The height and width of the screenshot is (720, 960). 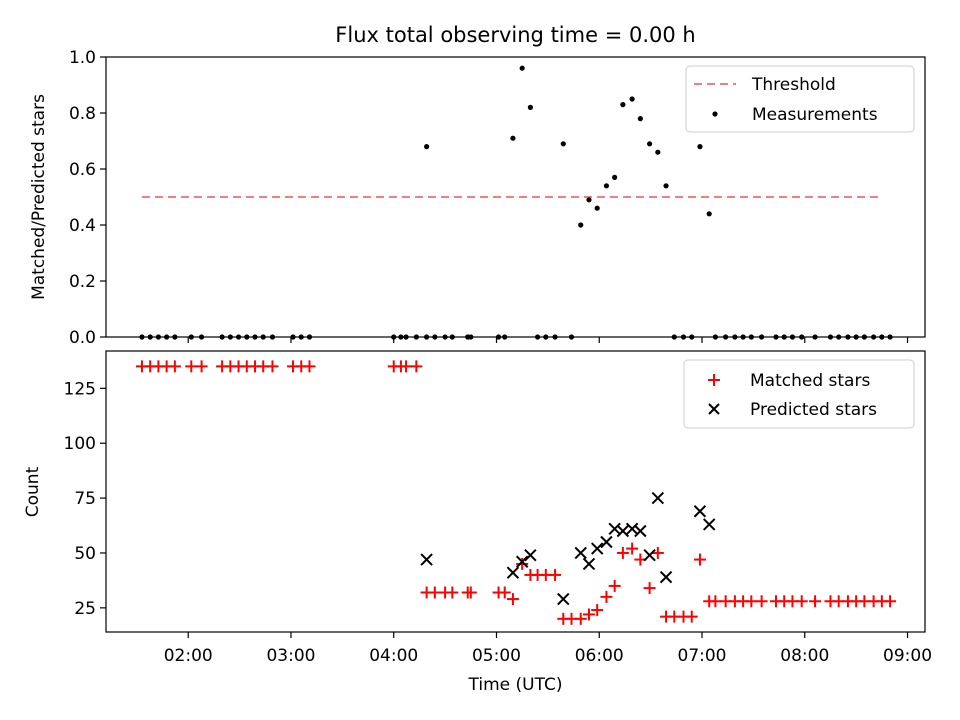 I want to click on bottom-x-ticks: 02:00 03:00 04:00 05:00 06:00 07:00 08:00 09:00, so click(x=548, y=649).